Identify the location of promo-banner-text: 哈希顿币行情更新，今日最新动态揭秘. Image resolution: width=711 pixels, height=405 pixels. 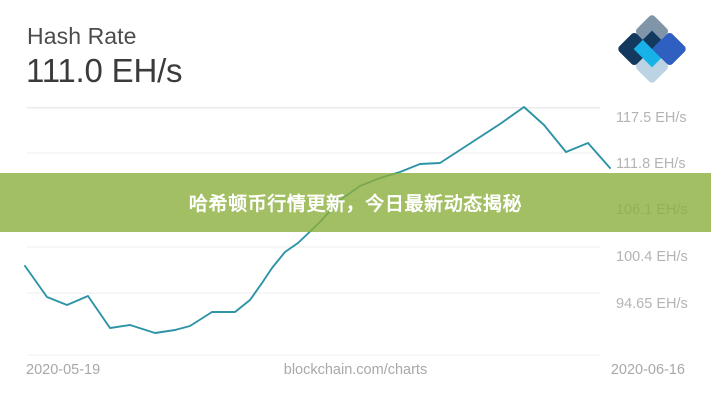
(355, 204).